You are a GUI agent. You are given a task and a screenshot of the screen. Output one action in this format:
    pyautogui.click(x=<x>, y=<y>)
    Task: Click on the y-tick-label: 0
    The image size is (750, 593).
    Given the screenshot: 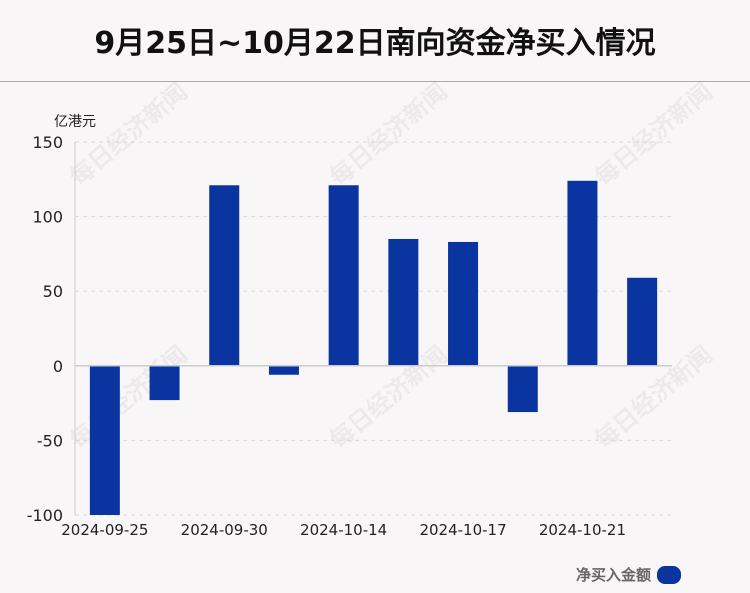 What is the action you would take?
    pyautogui.click(x=58, y=366)
    